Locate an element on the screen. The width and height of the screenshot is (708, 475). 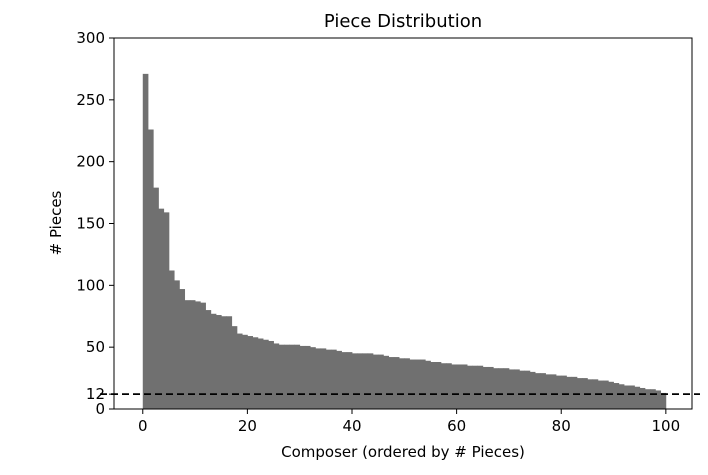
x-tick-label: 20 is located at coordinates (247, 426).